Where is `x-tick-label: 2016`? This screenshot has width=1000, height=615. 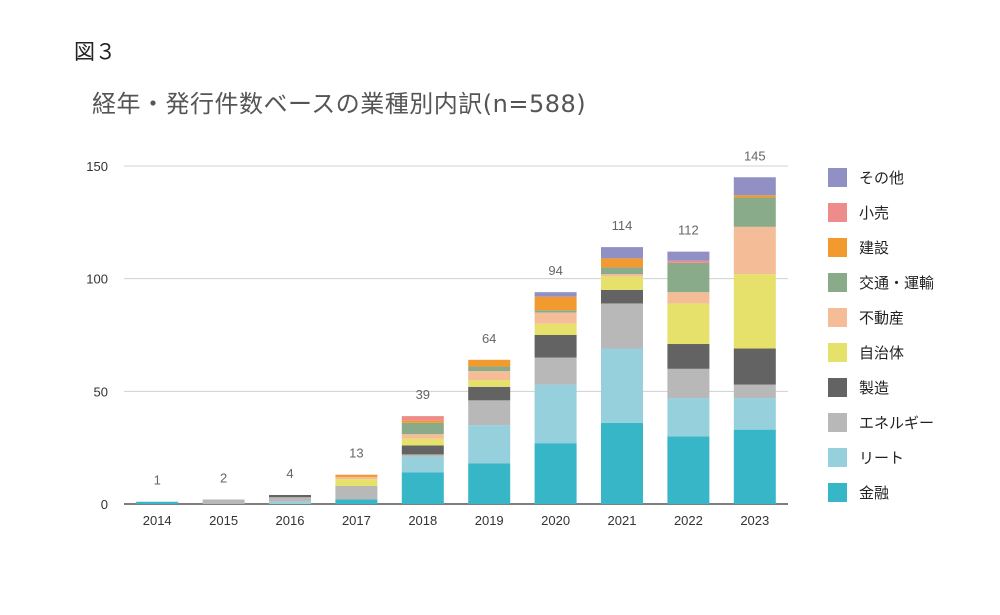
x-tick-label: 2016 is located at coordinates (290, 520).